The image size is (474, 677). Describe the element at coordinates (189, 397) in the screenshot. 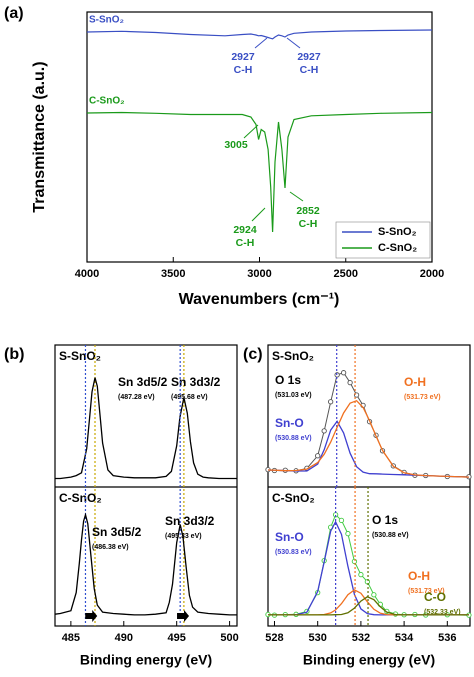

I see `peak-position: (495.68 eV)` at that location.